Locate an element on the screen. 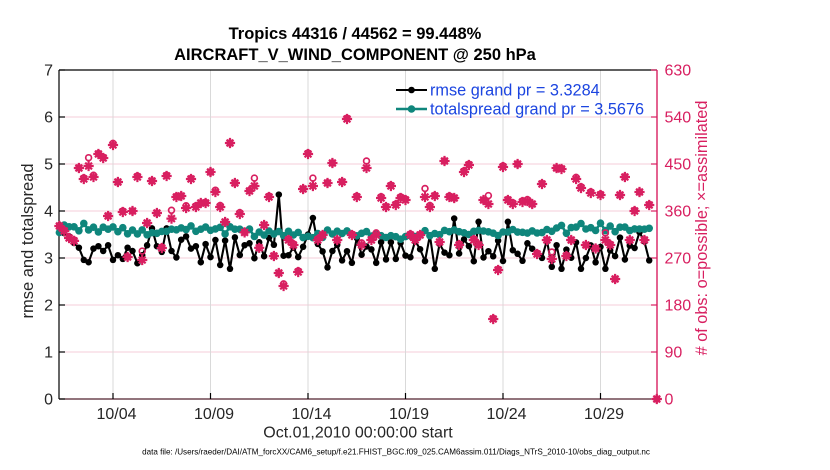 Image resolution: width=830 pixels, height=470 pixels. svg-text: 180 is located at coordinates (678, 306).